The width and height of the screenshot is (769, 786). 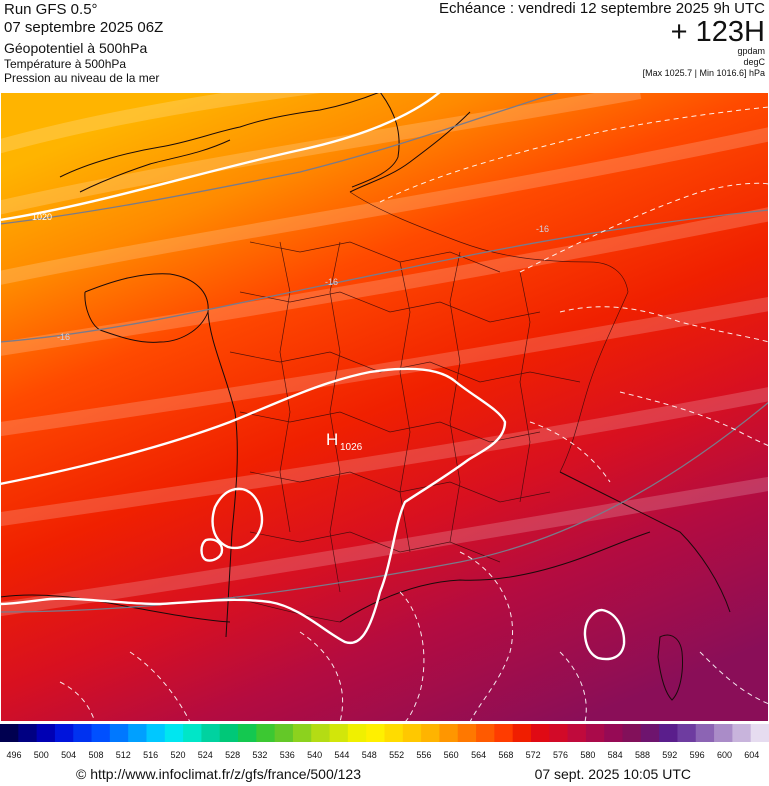 I want to click on scale-label: 596, so click(x=697, y=755).